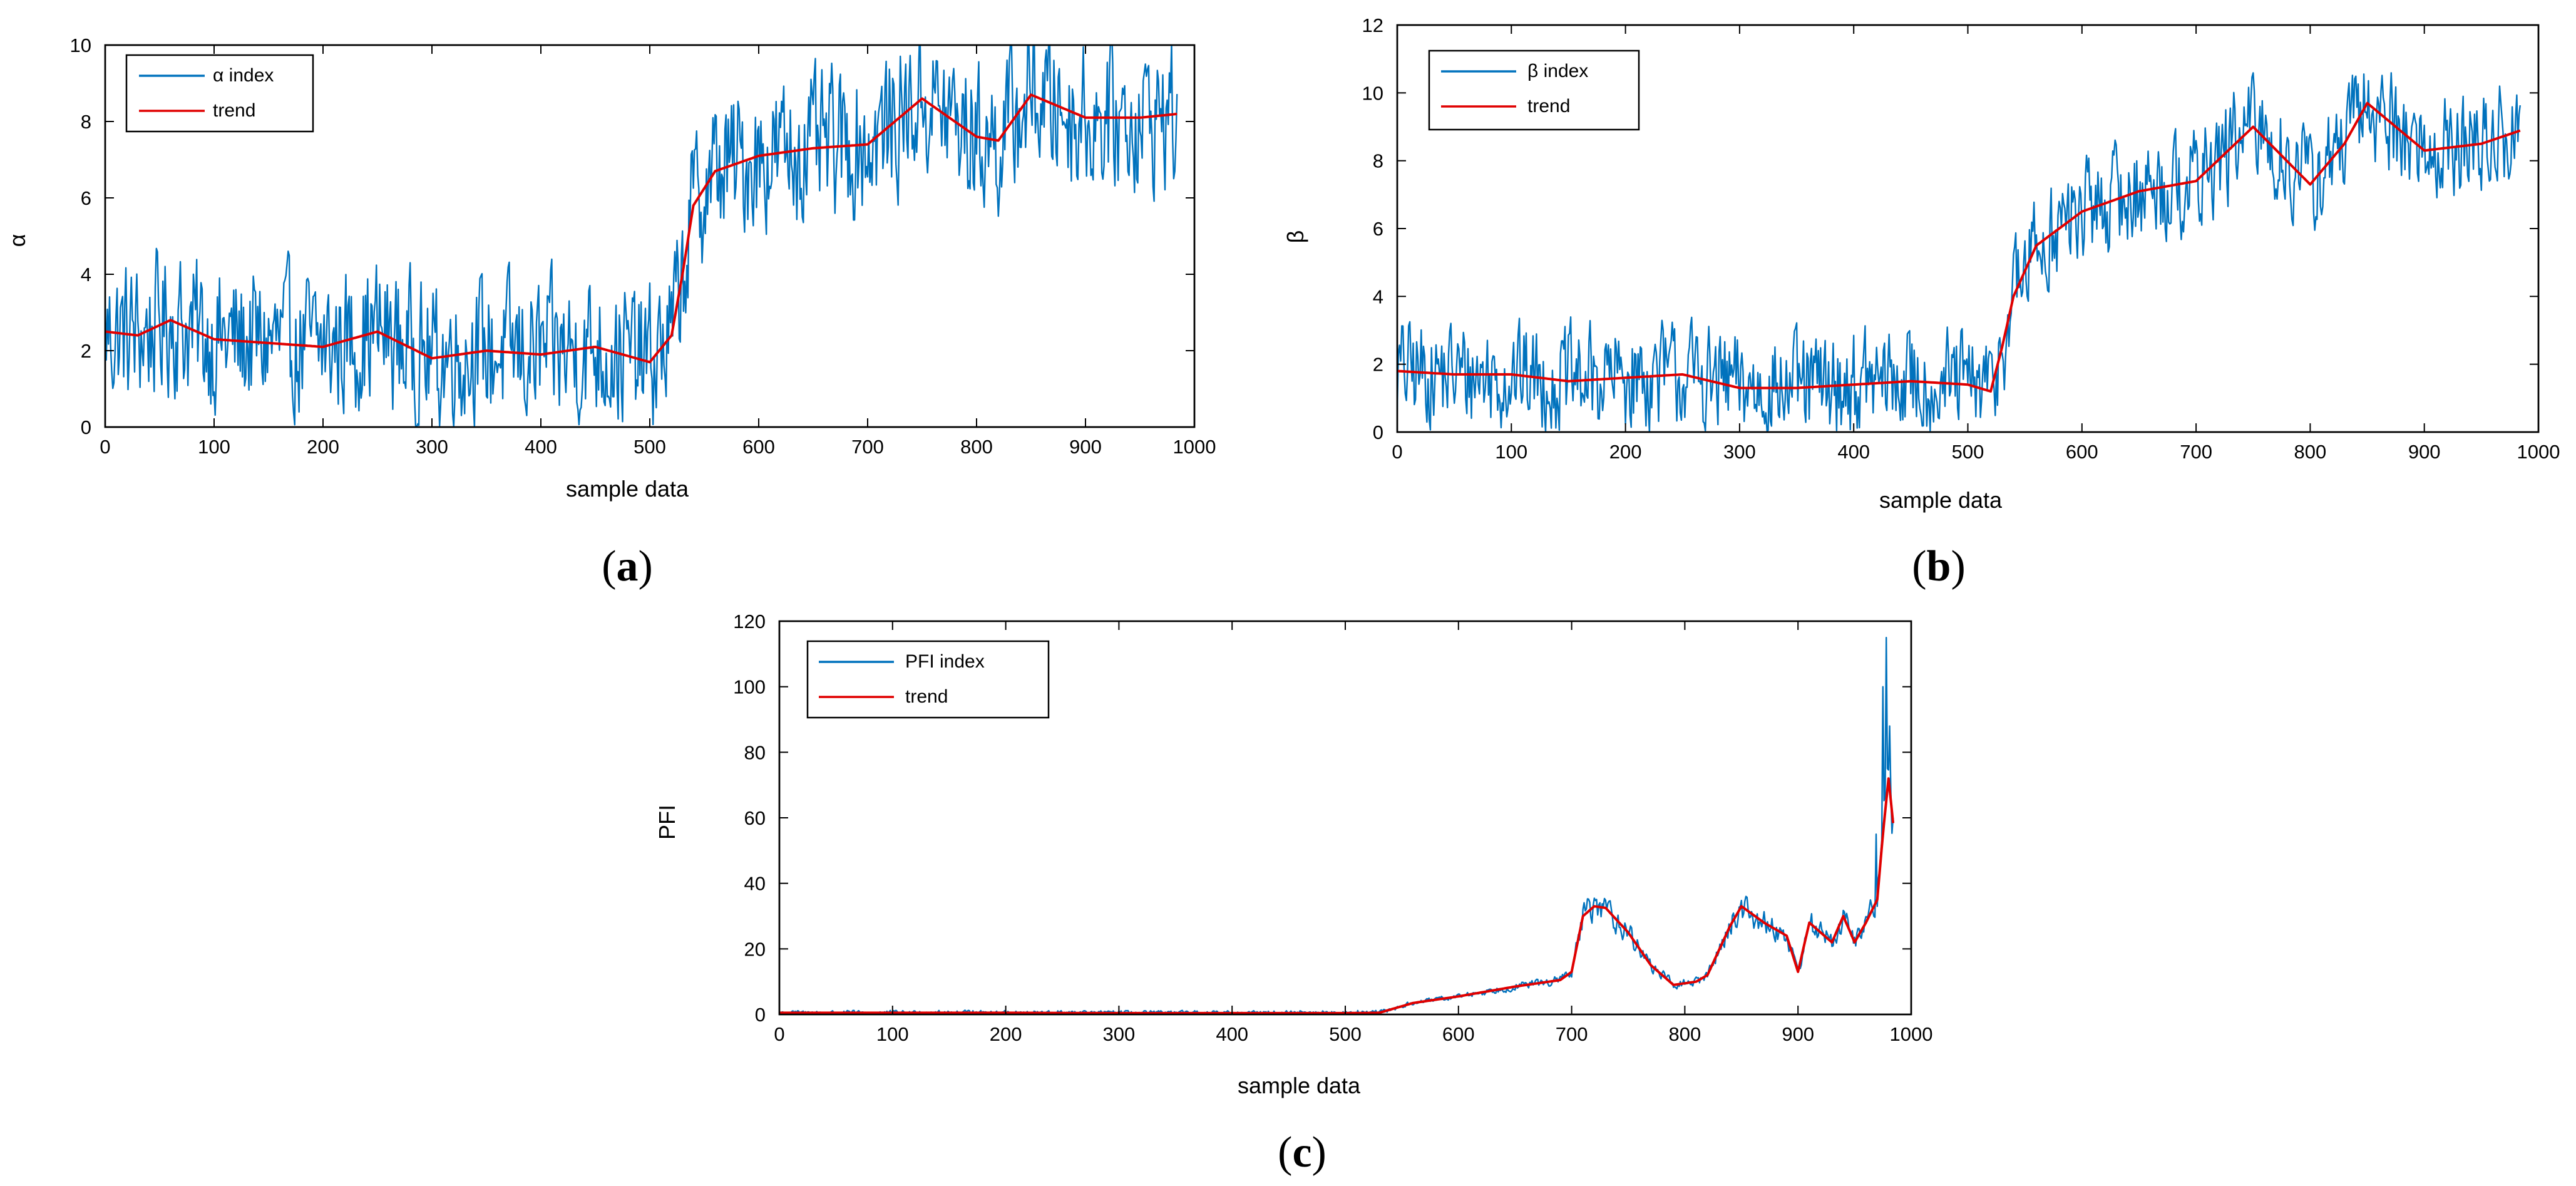 The width and height of the screenshot is (2576, 1186). Describe the element at coordinates (1853, 452) in the screenshot. I see `panel-b-xtick-label: 400` at that location.